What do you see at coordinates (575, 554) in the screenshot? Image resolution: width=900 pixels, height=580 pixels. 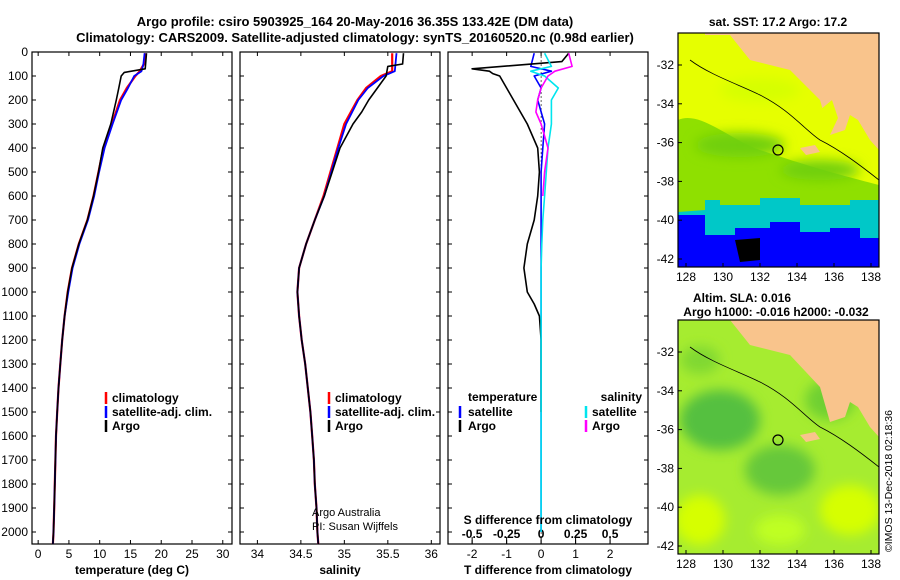 I see `x-tick-label: 1` at bounding box center [575, 554].